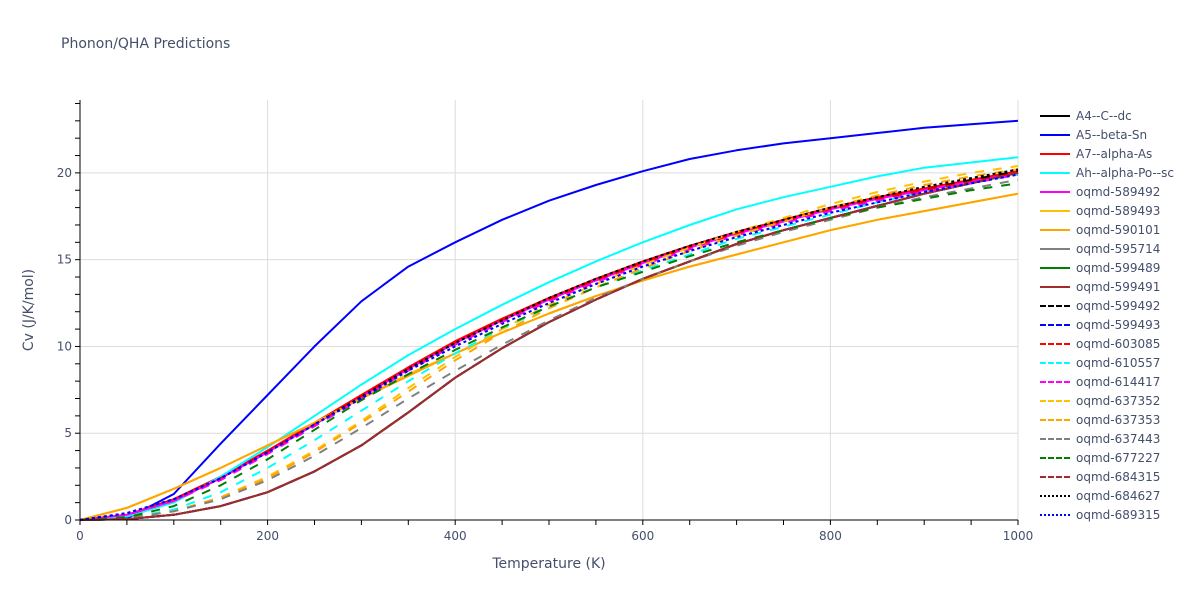 This screenshot has width=1200, height=600. Describe the element at coordinates (830, 536) in the screenshot. I see `x-tick-label: 800` at that location.